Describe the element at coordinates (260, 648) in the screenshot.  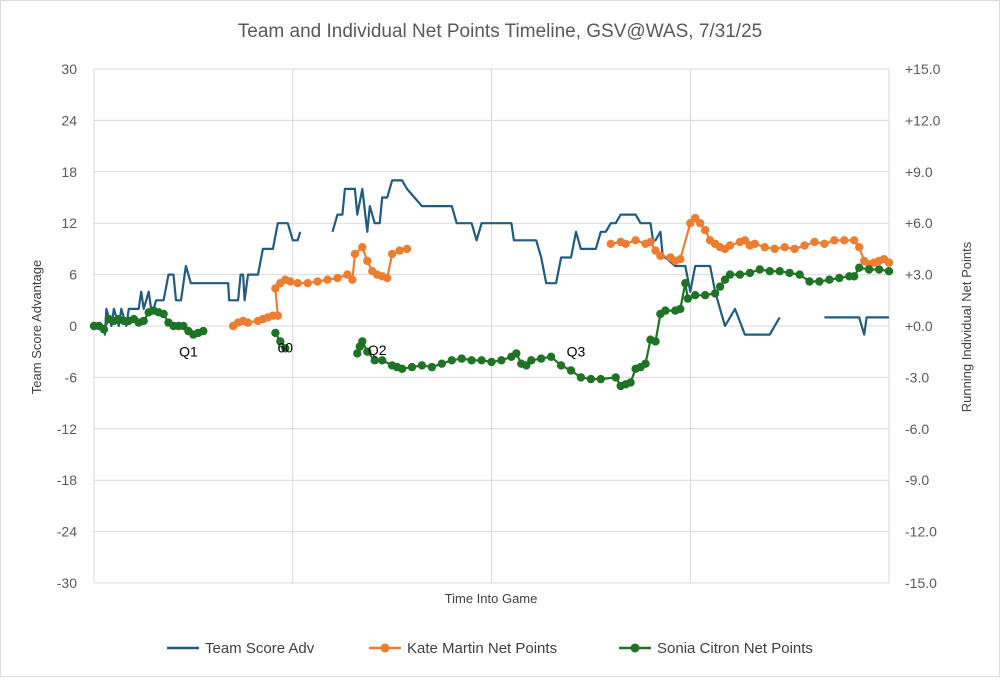
I see `legend-label-team: Team Score Adv` at that location.